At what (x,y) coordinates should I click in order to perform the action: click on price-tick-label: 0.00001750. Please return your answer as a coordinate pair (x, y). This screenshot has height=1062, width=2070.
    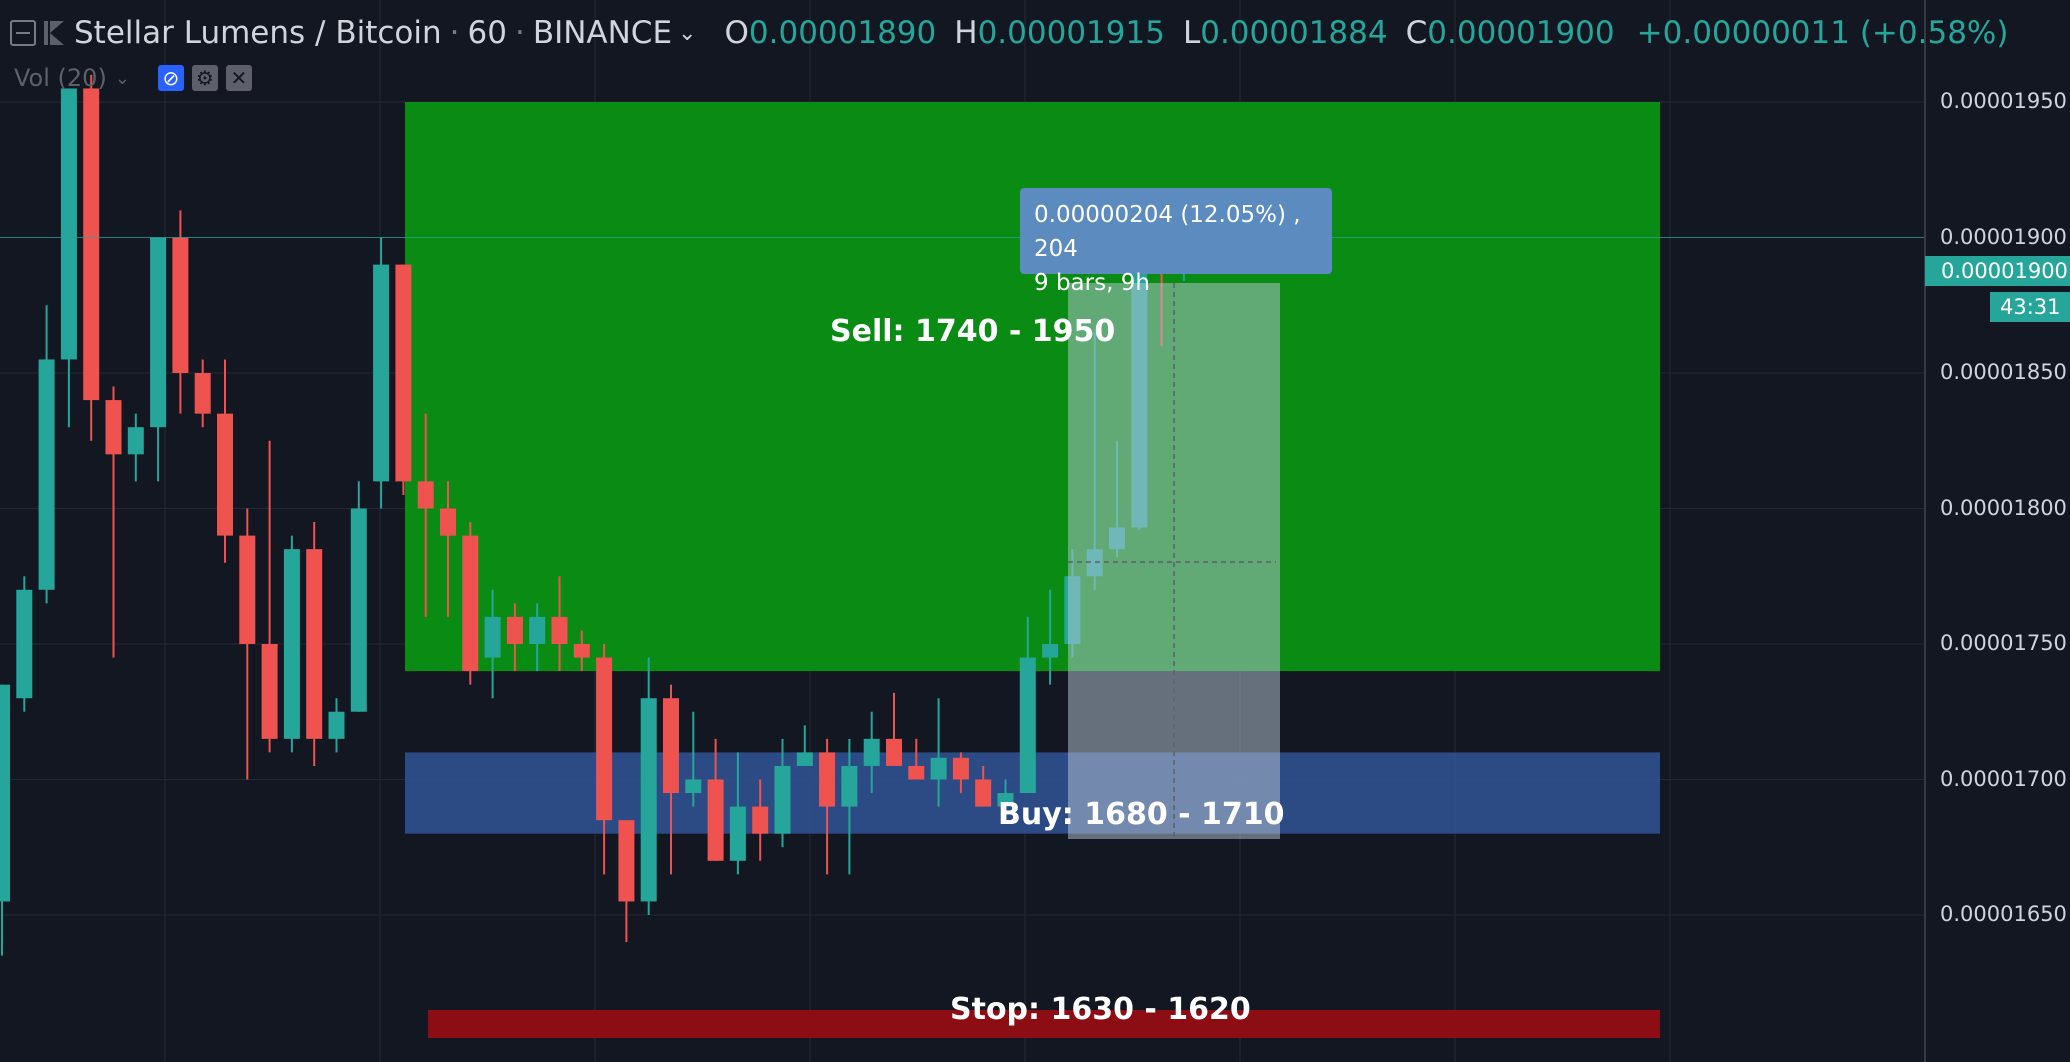
    Looking at the image, I should click on (2003, 643).